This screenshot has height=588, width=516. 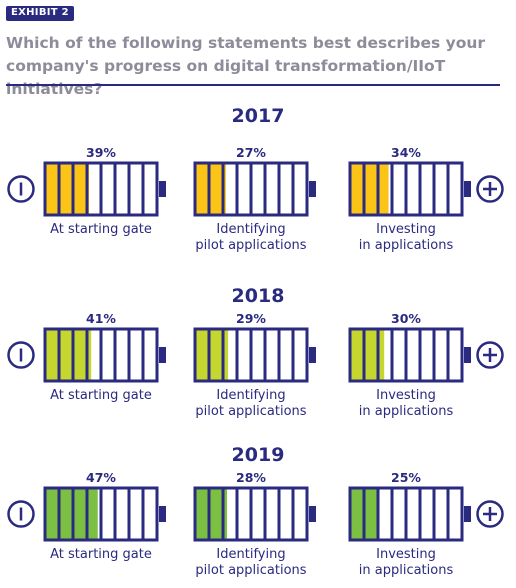 What do you see at coordinates (251, 477) in the screenshot?
I see `value-label: 28%` at bounding box center [251, 477].